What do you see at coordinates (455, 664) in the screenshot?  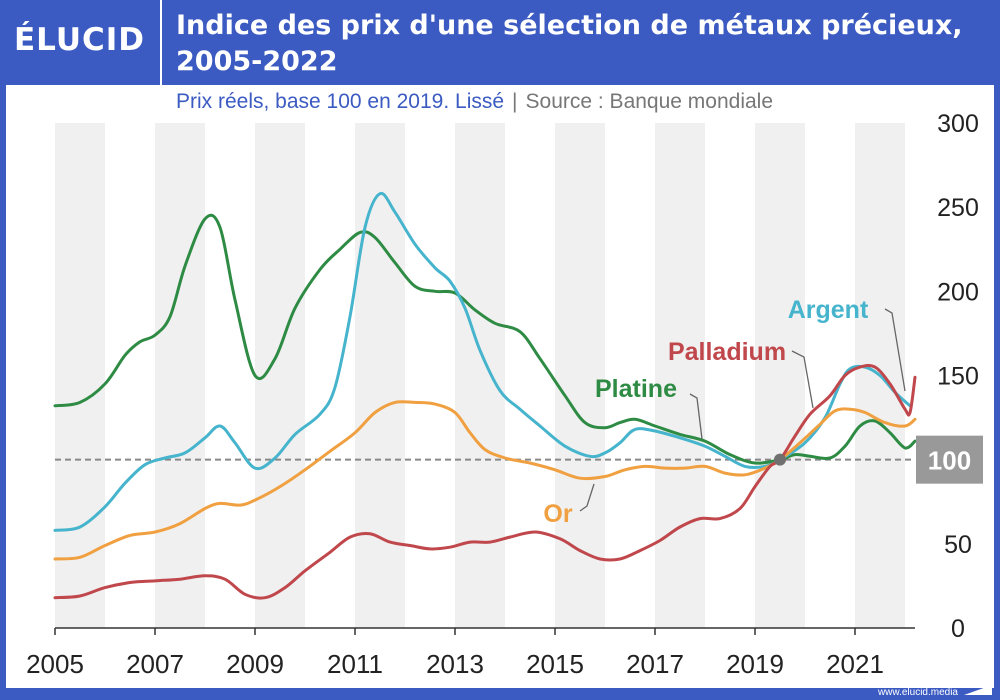 I see `x-tick-label-2013: 2013` at bounding box center [455, 664].